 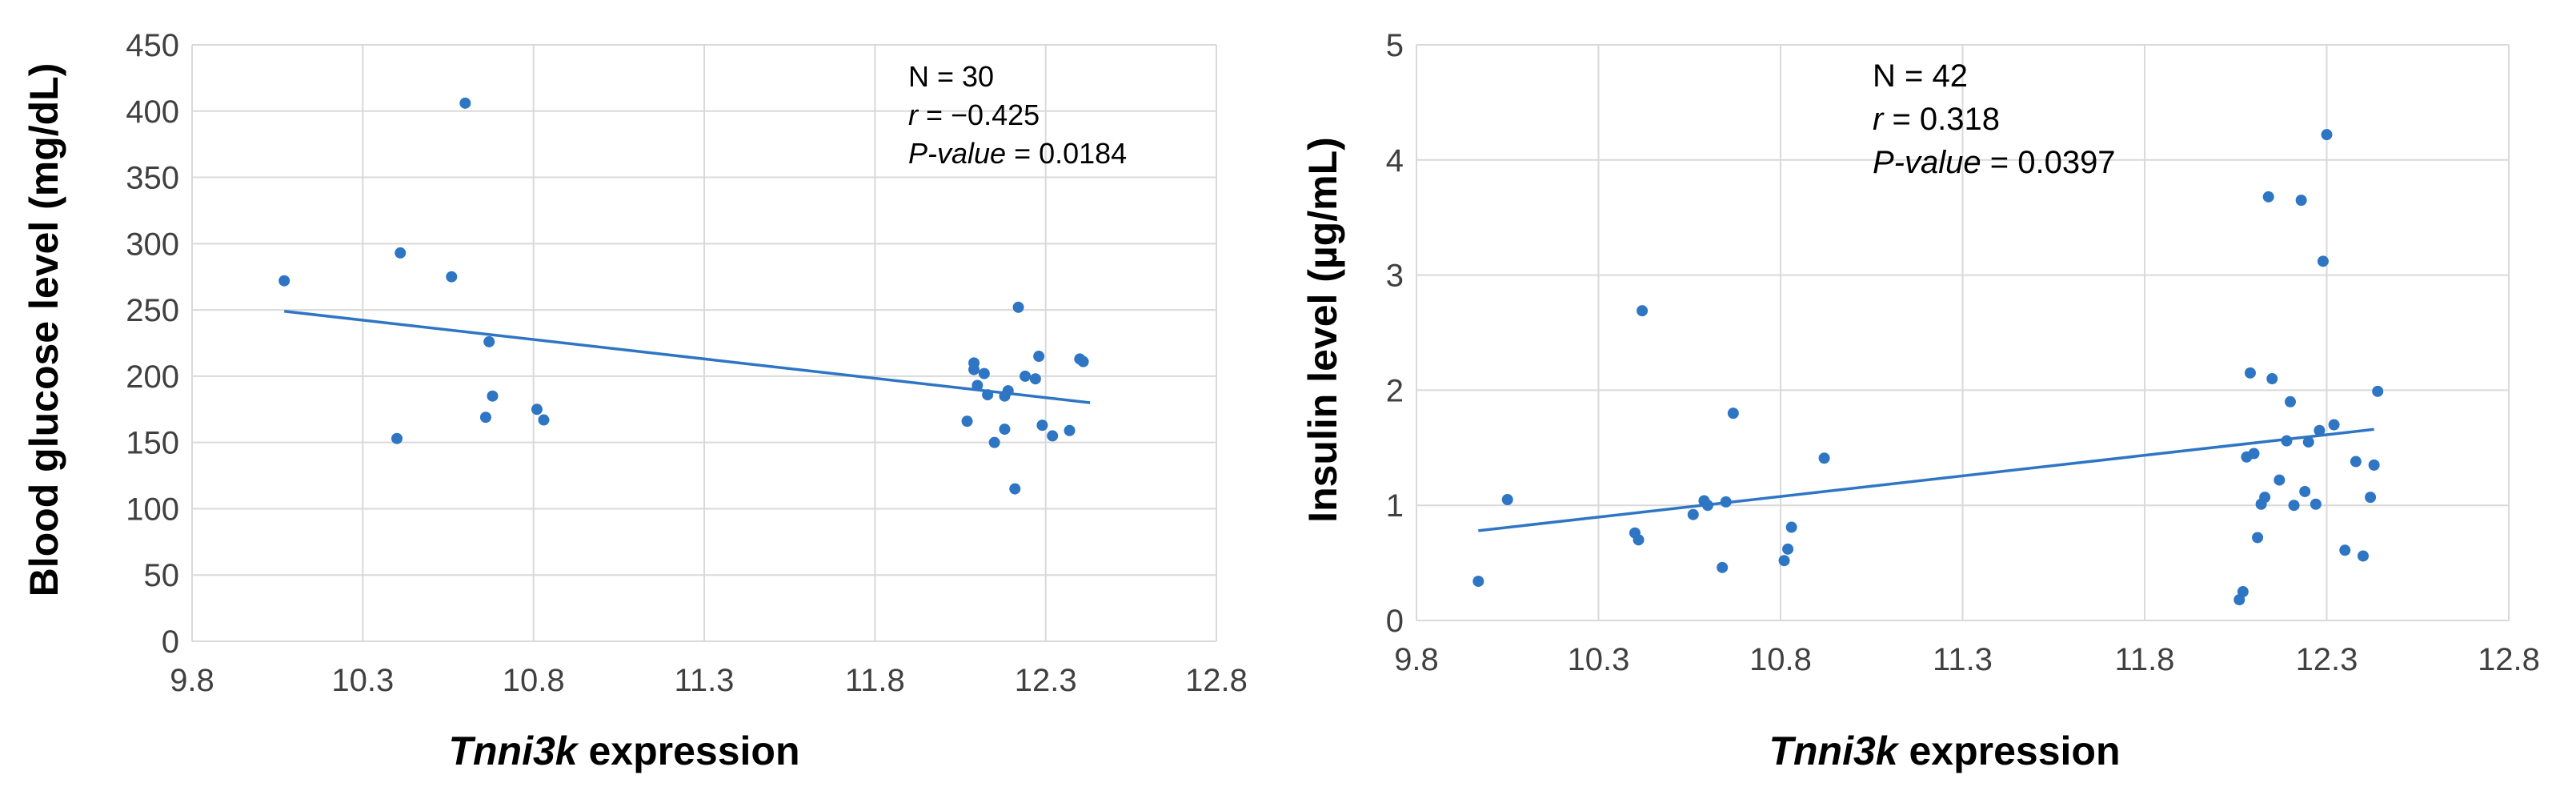 What do you see at coordinates (170, 642) in the screenshot?
I see `glucose-y-tick-label: 0` at bounding box center [170, 642].